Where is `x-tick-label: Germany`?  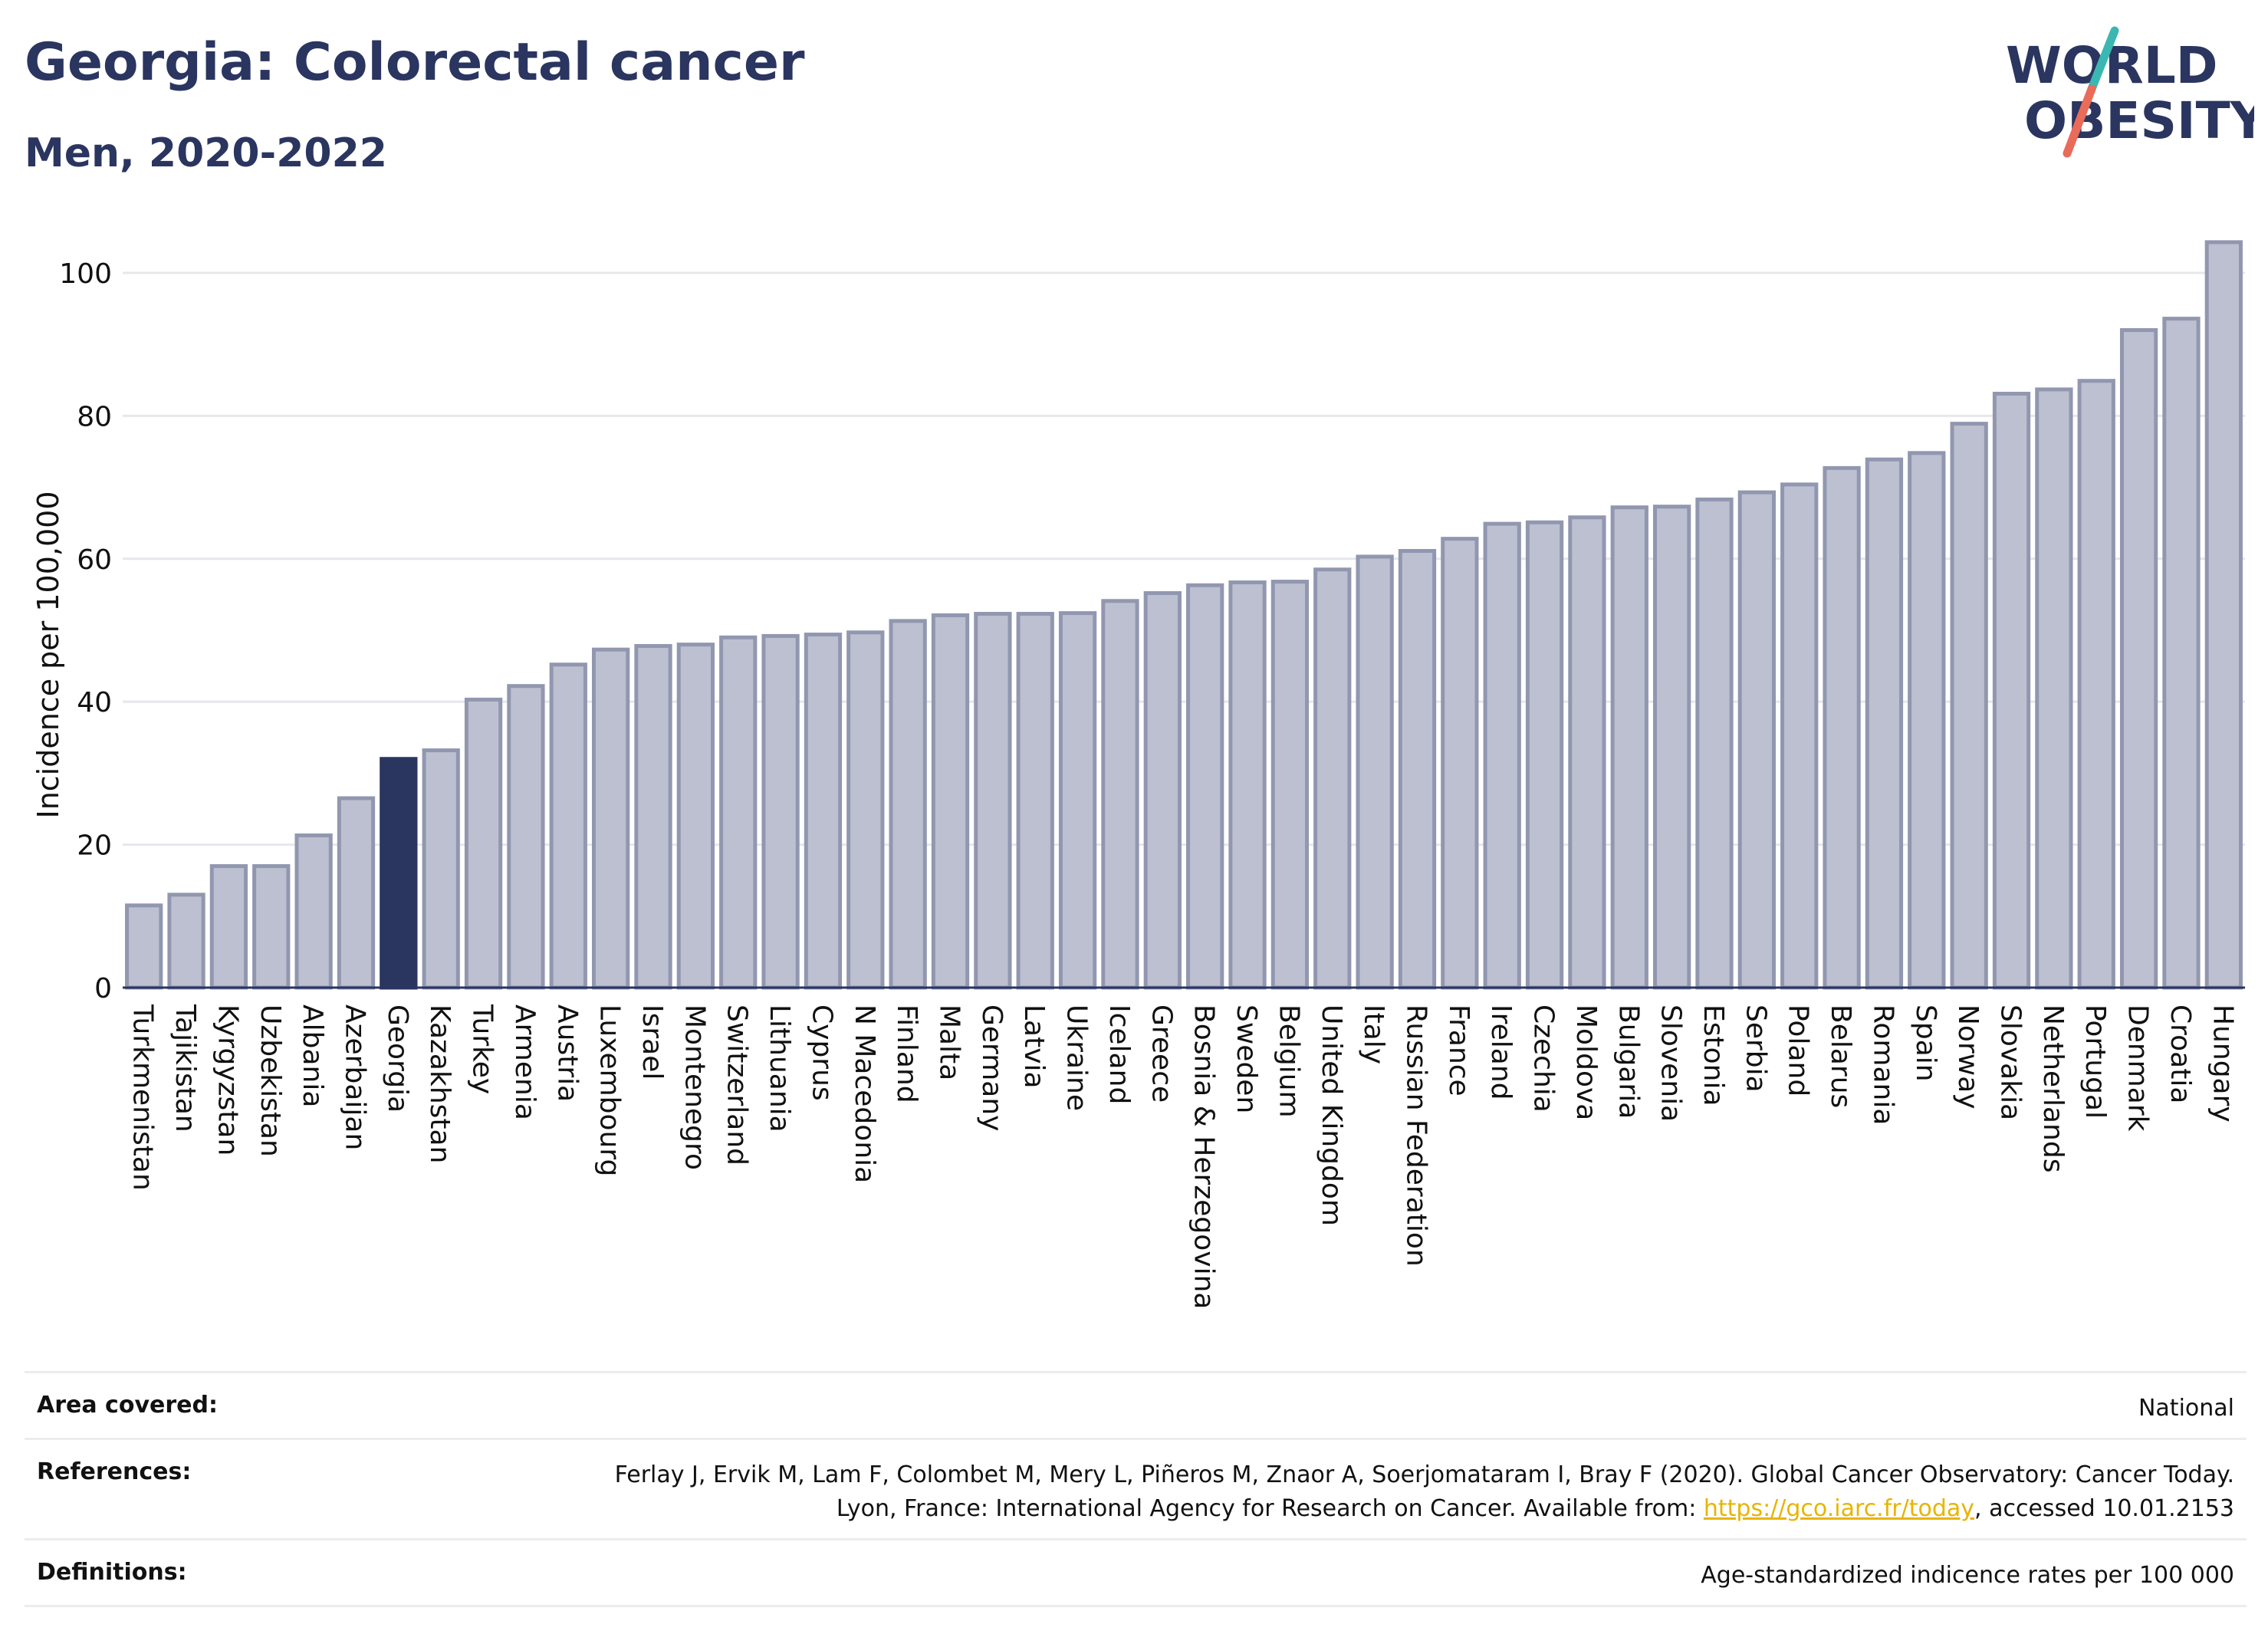
x-tick-label: Germany is located at coordinates (991, 1068).